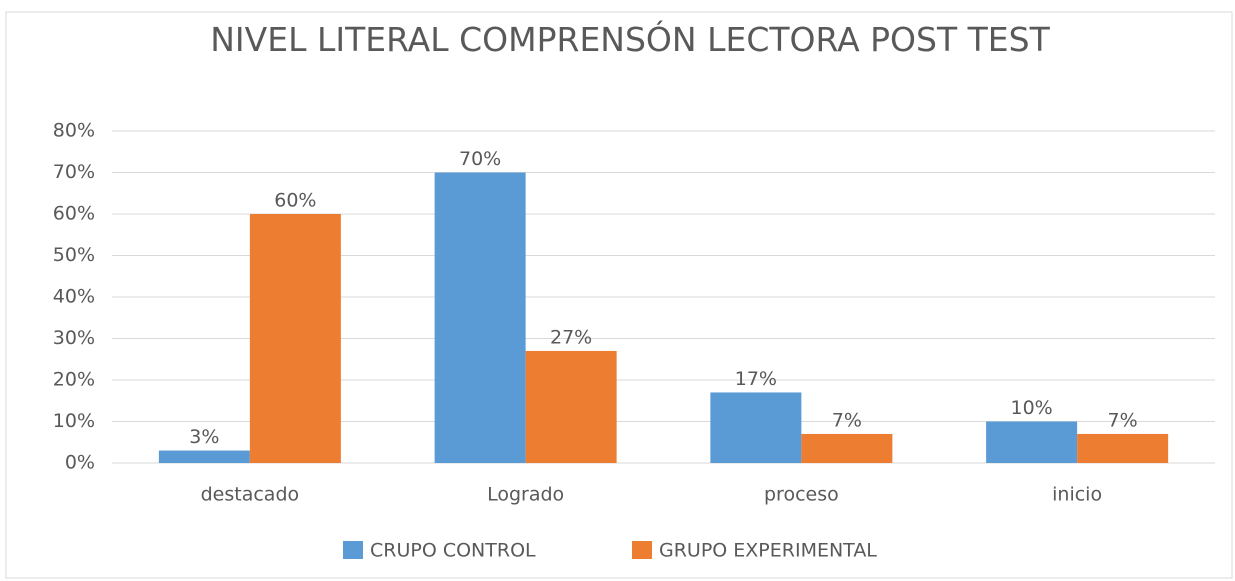 This screenshot has width=1235, height=581. Describe the element at coordinates (74, 421) in the screenshot. I see `y-tick-label: 10%` at that location.